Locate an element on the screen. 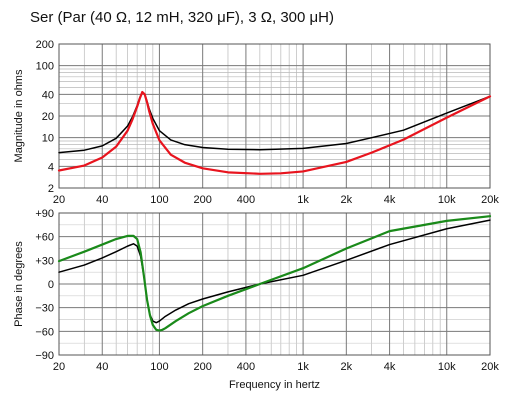 The image size is (522, 407). y-tick-label: −60 is located at coordinates (44, 332).